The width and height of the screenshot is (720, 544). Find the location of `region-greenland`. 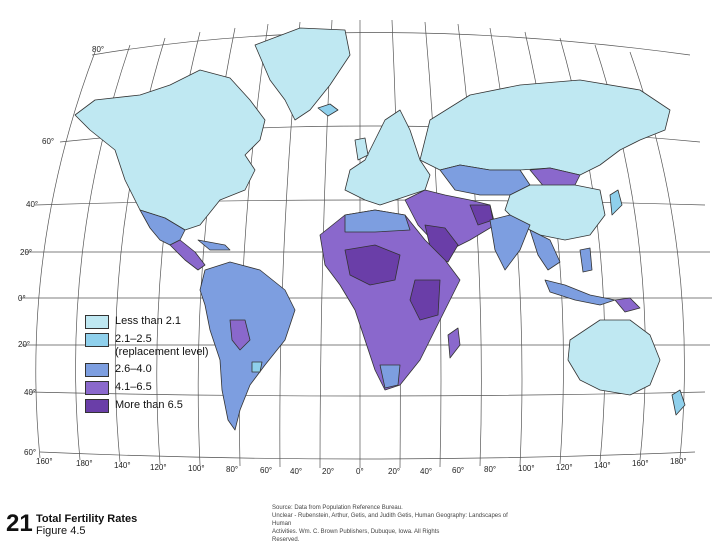

region-greenland is located at coordinates (302, 74).